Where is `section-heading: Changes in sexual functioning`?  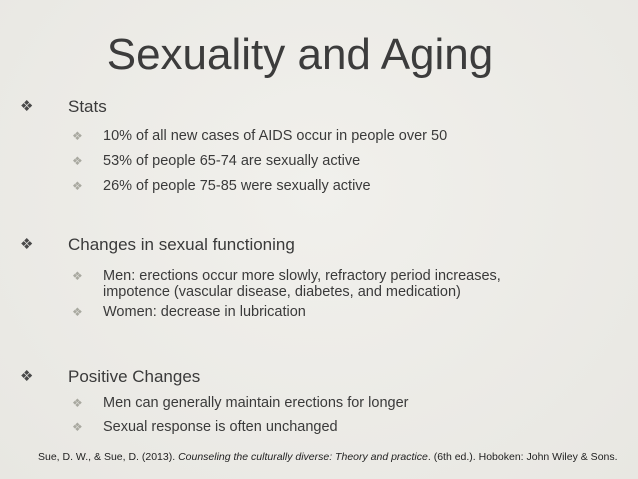
section-heading: Changes in sexual functioning is located at coordinates (157, 245).